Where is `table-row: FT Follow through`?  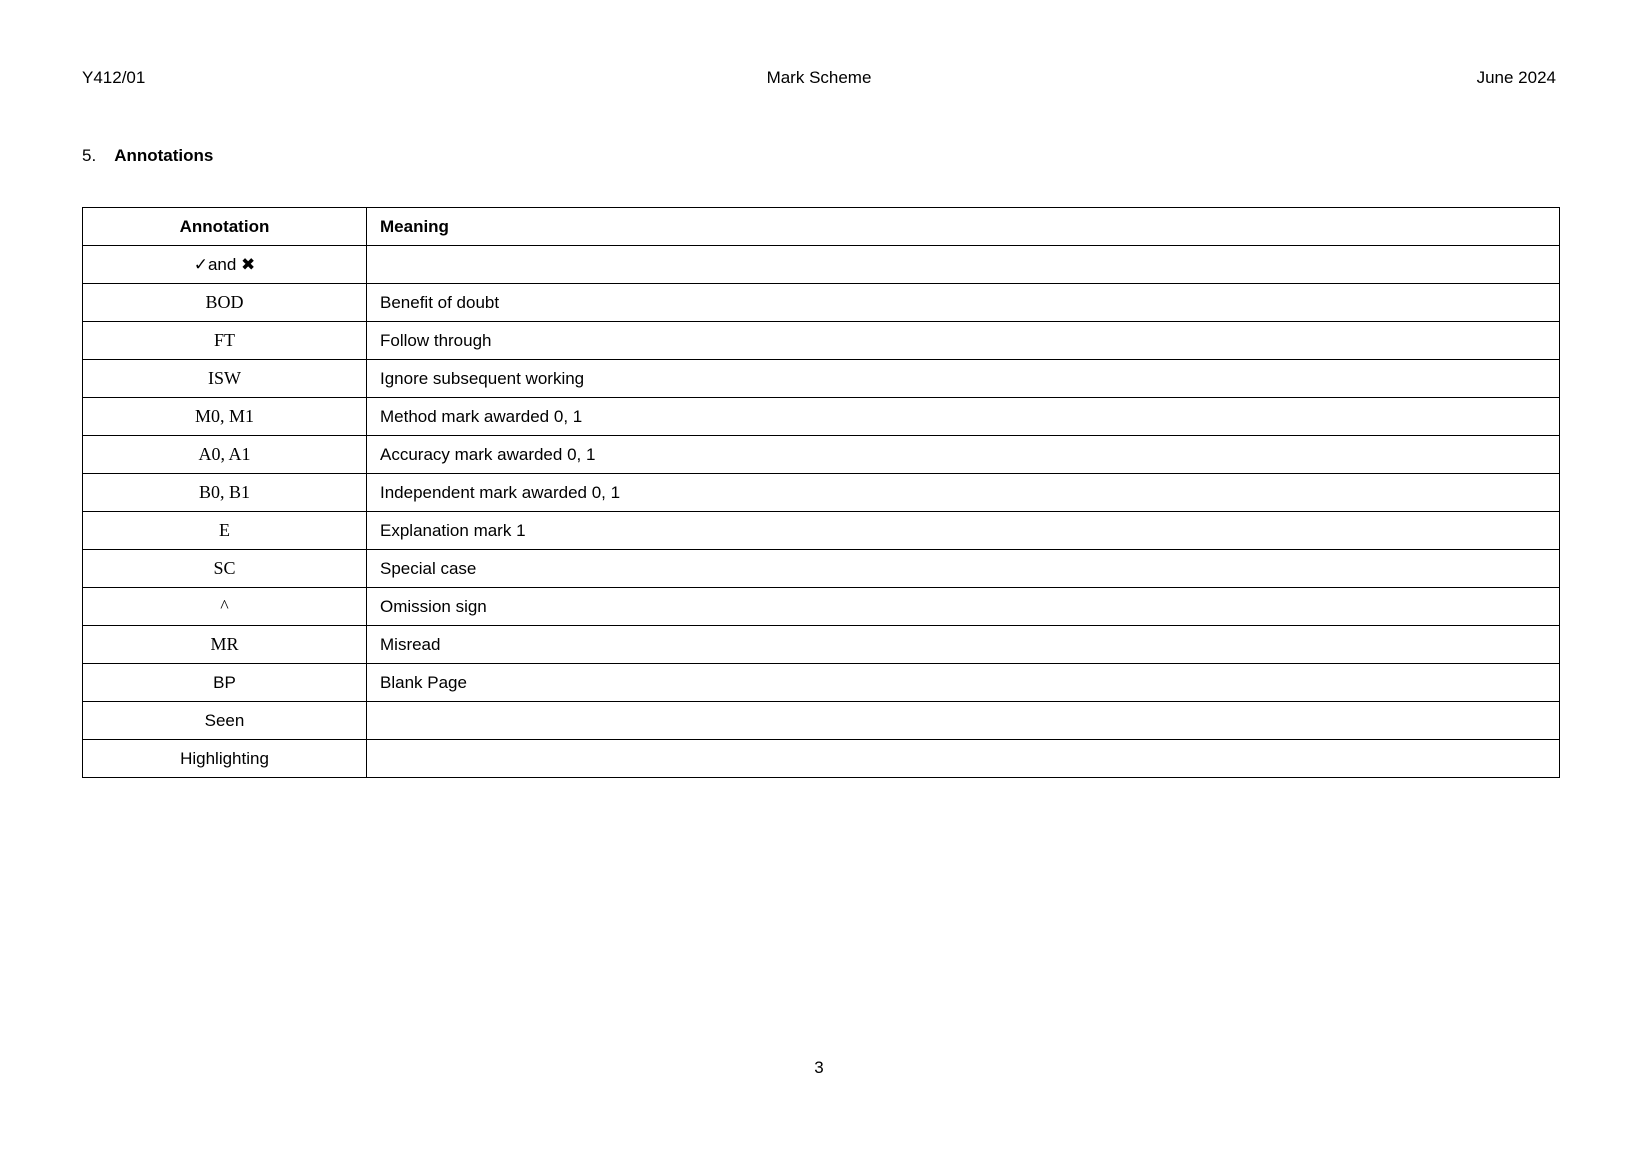
table-row: FT Follow through is located at coordinates (821, 340).